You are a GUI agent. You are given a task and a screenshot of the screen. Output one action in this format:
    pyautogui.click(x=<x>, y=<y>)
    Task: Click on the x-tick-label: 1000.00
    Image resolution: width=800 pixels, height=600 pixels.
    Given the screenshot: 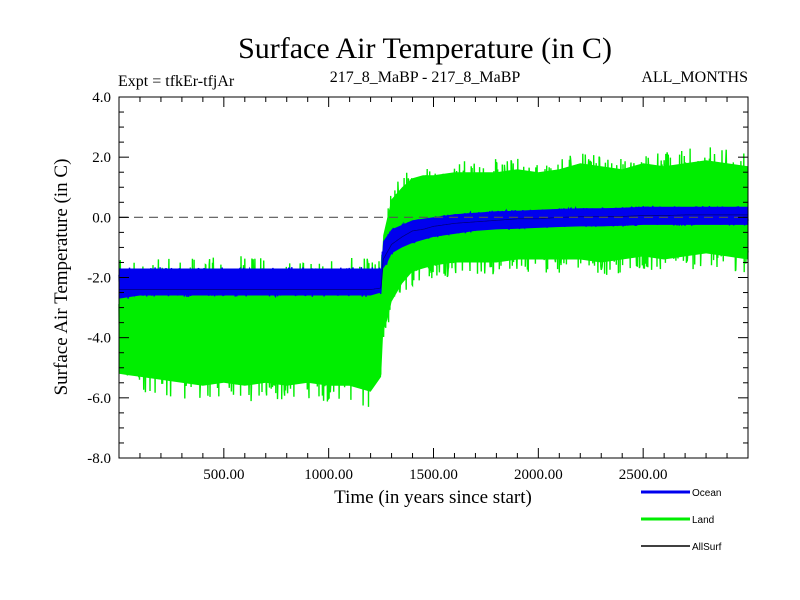 What is the action you would take?
    pyautogui.click(x=328, y=475)
    